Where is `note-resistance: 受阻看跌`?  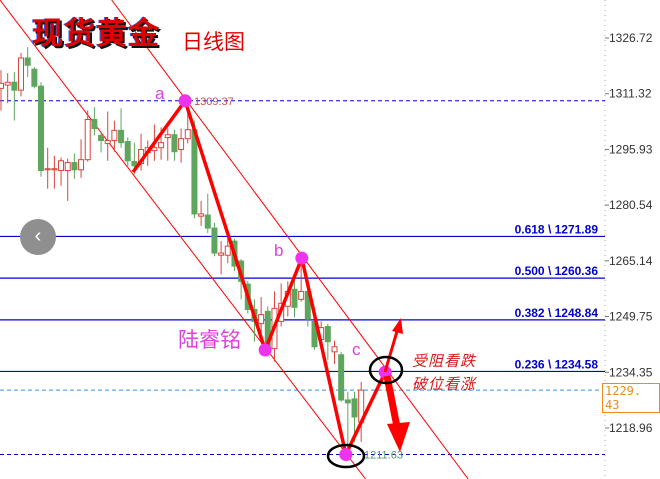
note-resistance: 受阻看跌 is located at coordinates (444, 361).